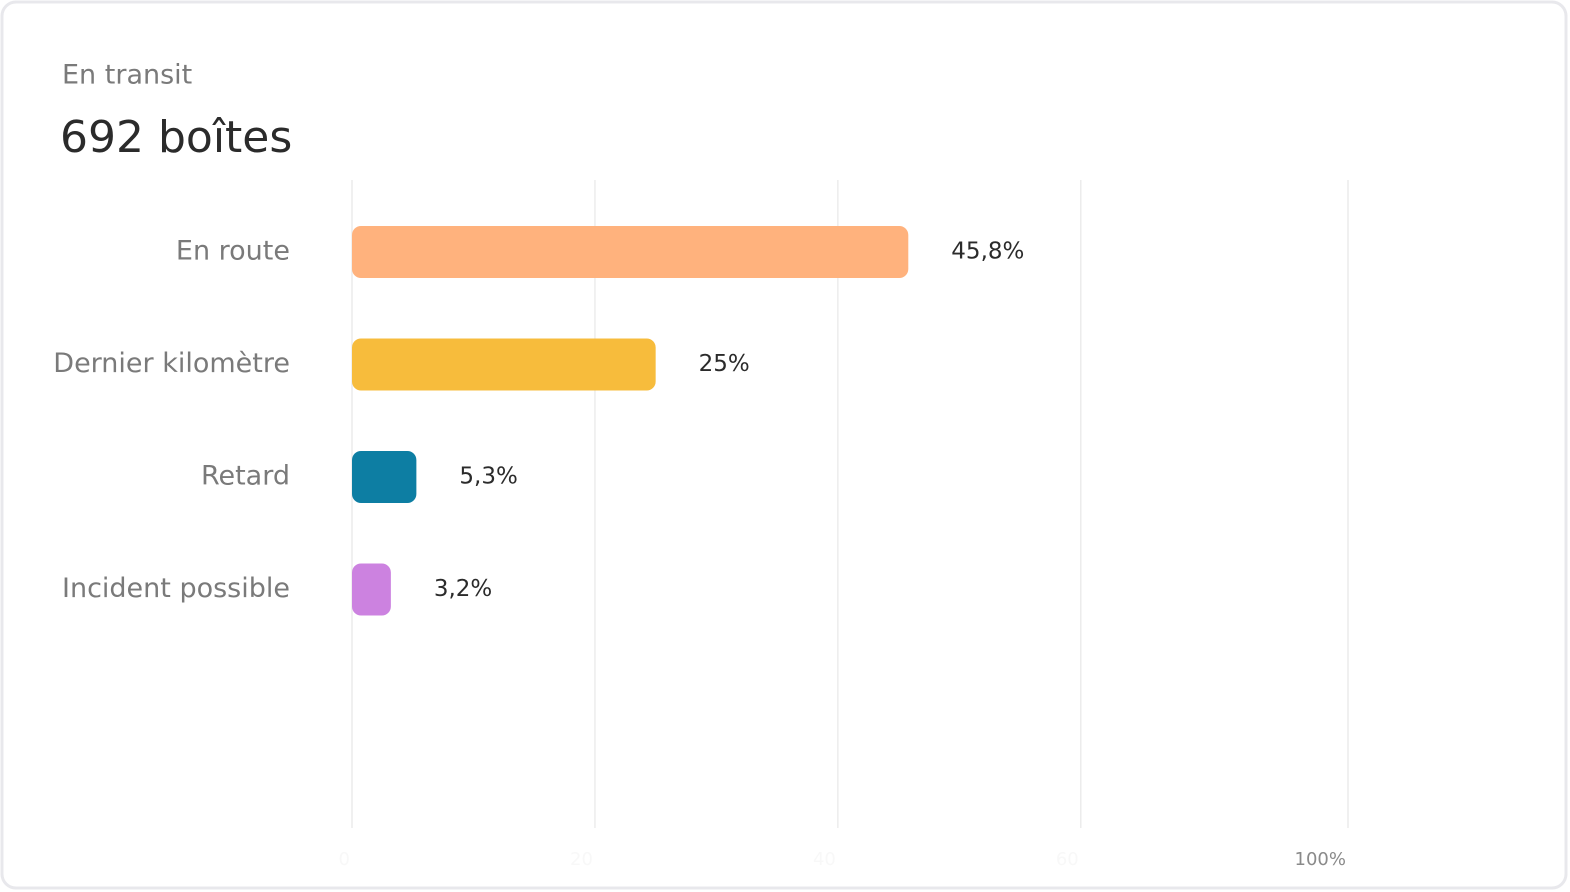 The width and height of the screenshot is (1570, 892). What do you see at coordinates (171, 363) in the screenshot?
I see `category-label: Dernier kilomètre` at bounding box center [171, 363].